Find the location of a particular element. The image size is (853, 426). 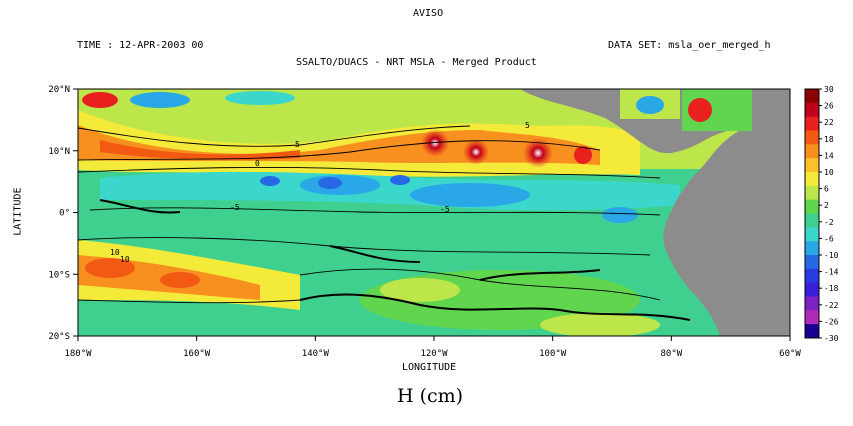

colorbar-label: -10 is located at coordinates (831, 255).